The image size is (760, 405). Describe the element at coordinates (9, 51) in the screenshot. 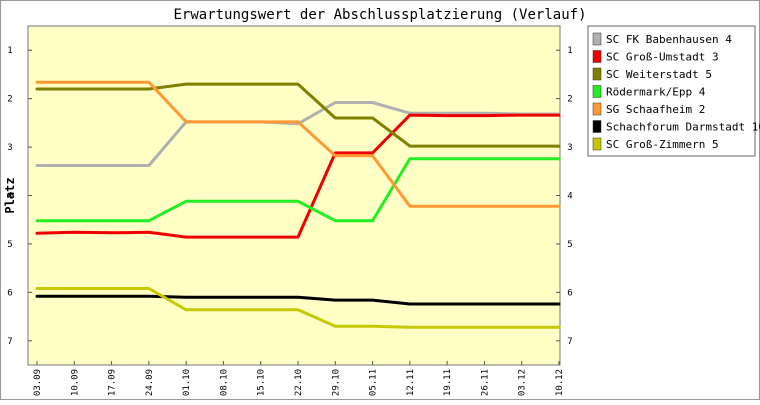

I see `y-tick-label-left: 1` at that location.